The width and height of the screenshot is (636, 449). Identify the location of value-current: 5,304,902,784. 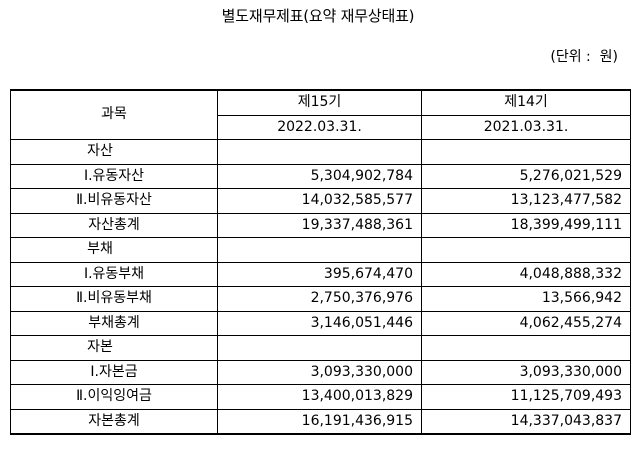
(319, 176).